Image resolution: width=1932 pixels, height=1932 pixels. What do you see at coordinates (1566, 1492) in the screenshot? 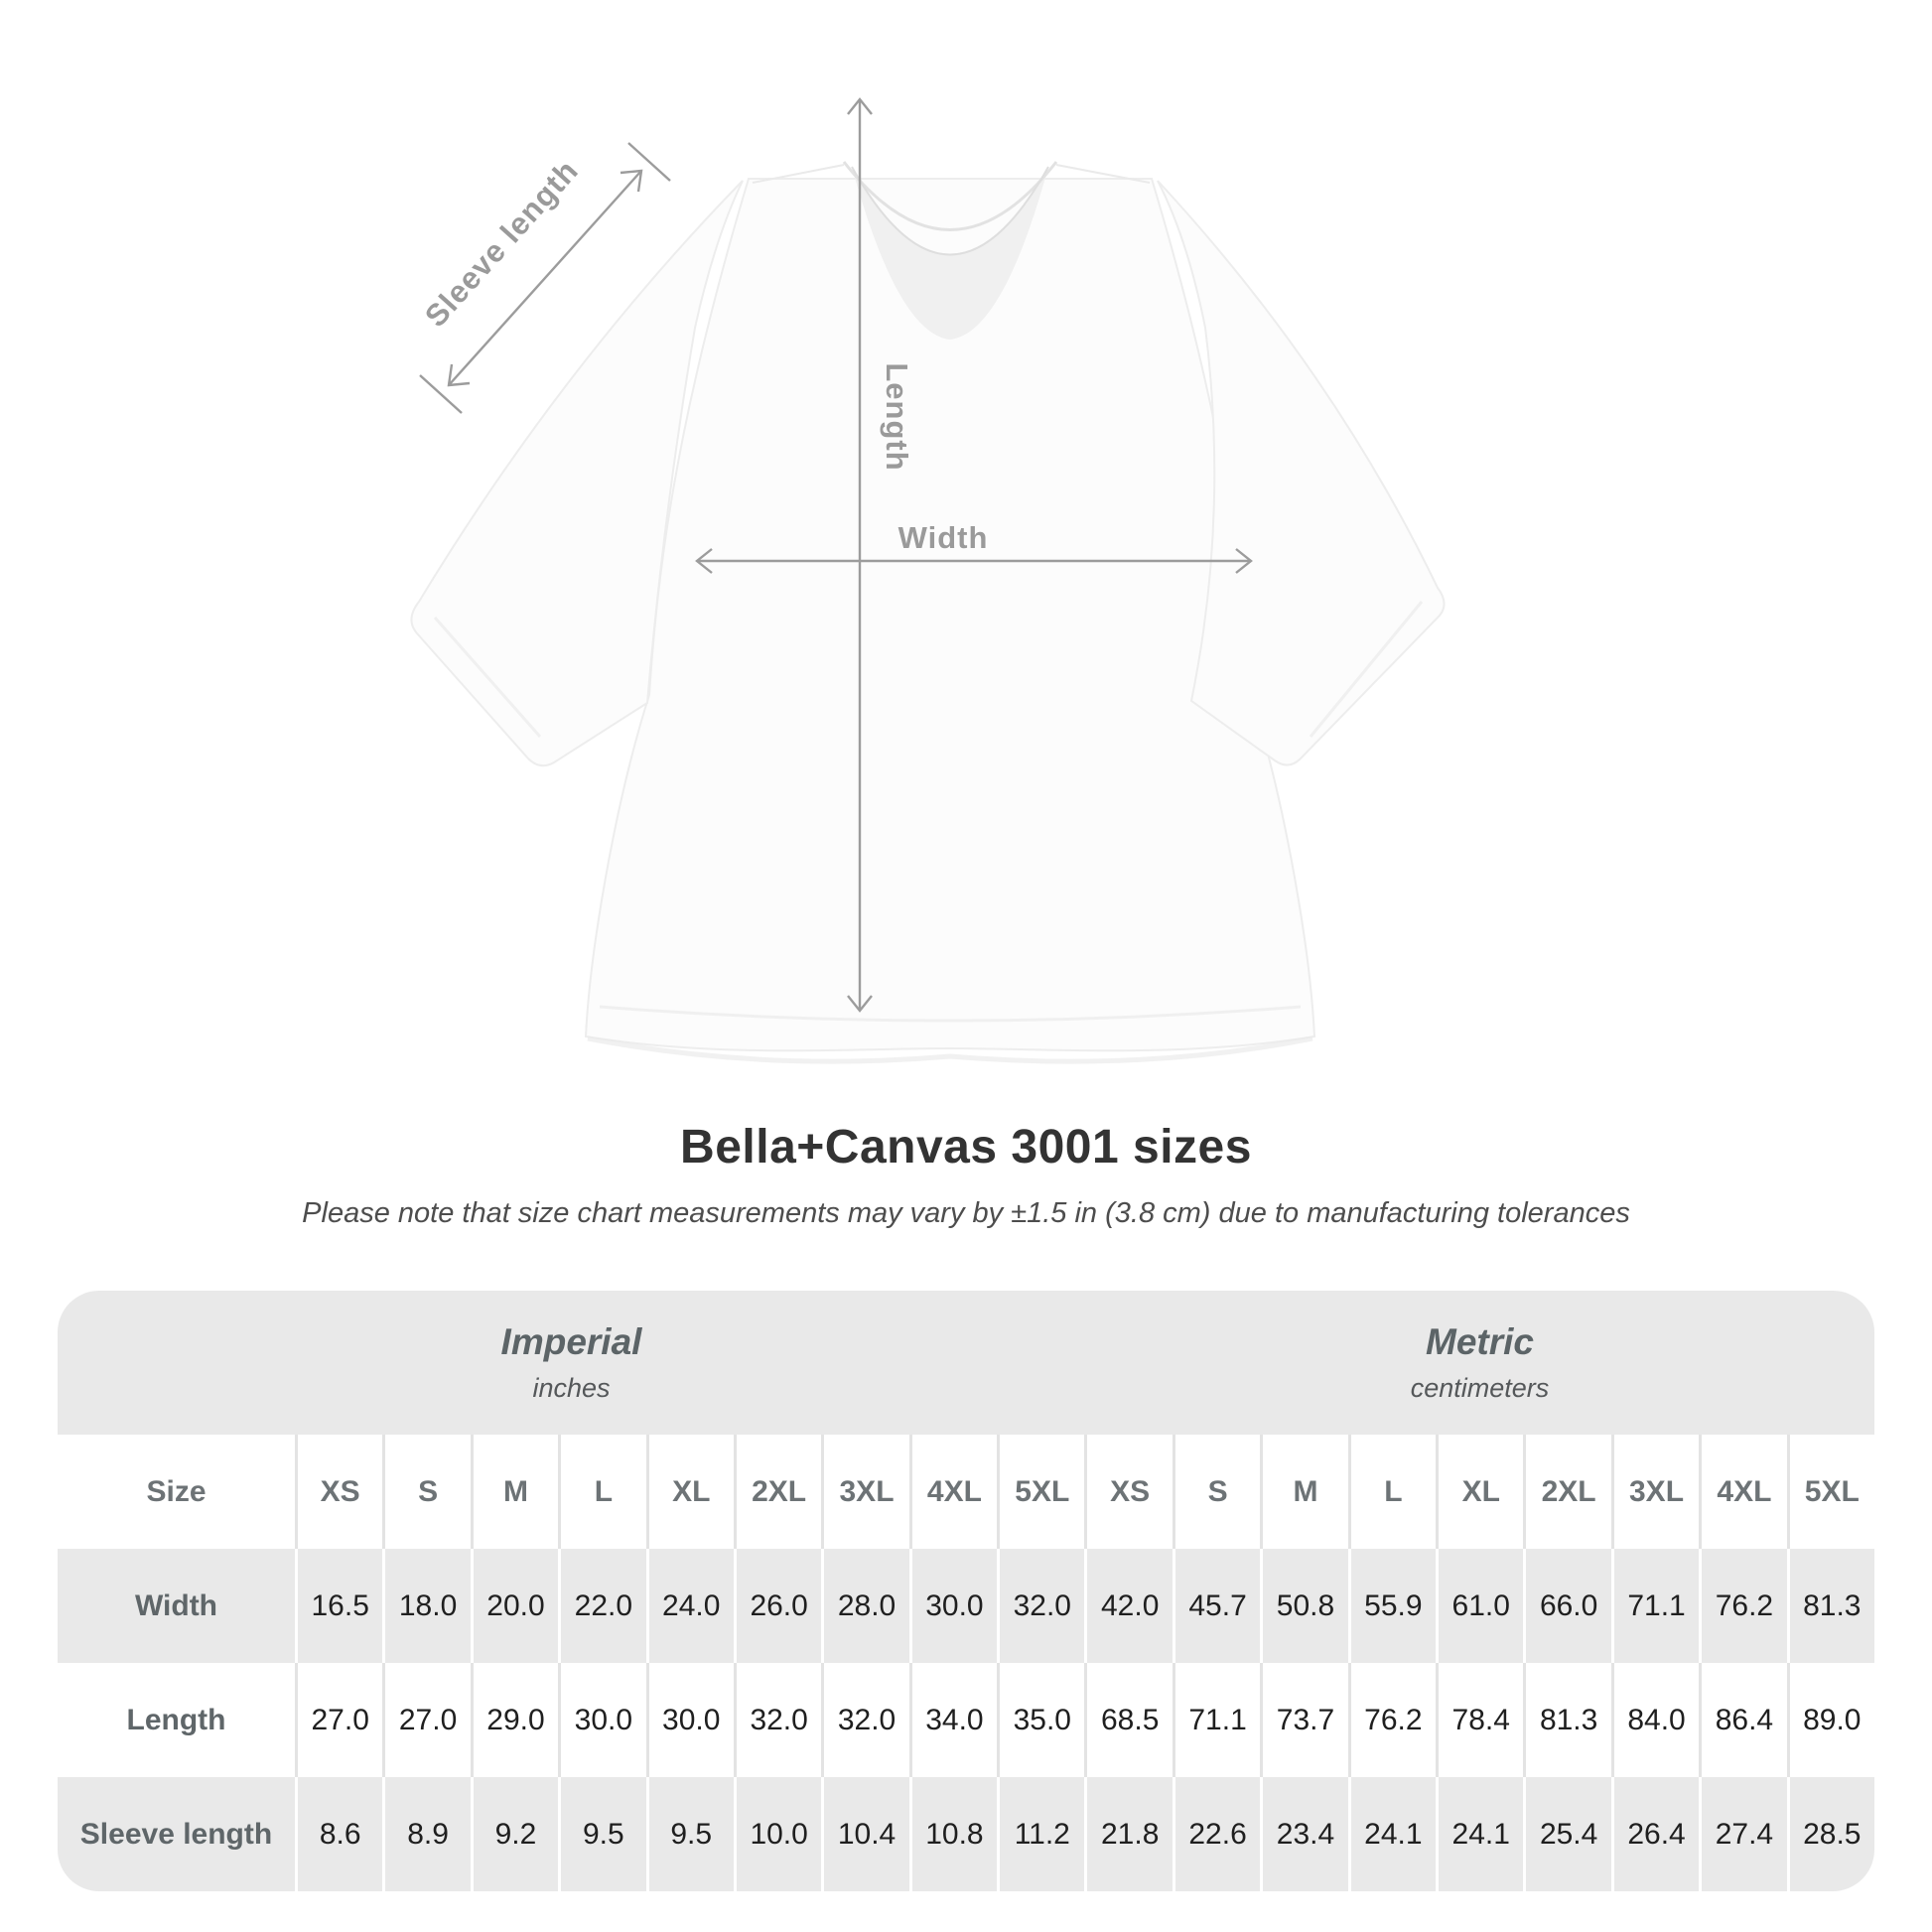
I see `size-header: 2XL` at bounding box center [1566, 1492].